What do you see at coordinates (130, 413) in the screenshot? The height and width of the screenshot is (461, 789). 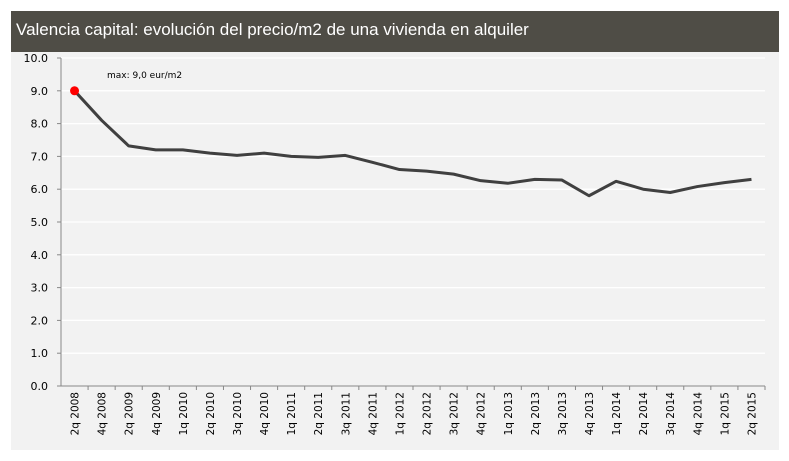 I see `x-tick-label: 2q 2009` at bounding box center [130, 413].